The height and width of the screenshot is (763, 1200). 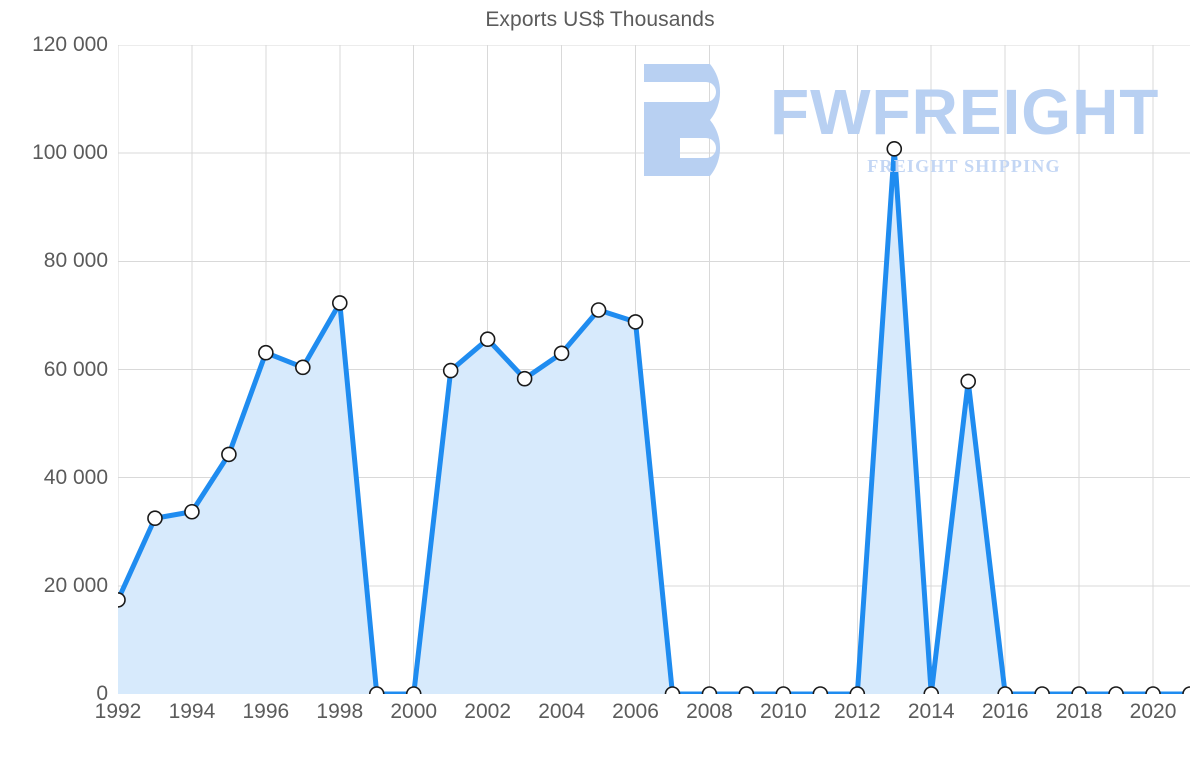 I want to click on x-axis-tick-label: 2010, so click(x=783, y=711).